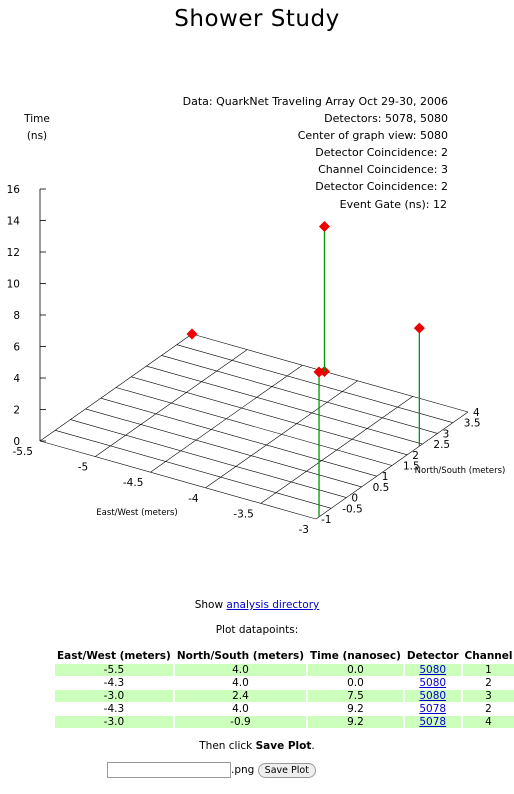 The image size is (514, 794). Describe the element at coordinates (243, 770) in the screenshot. I see `png-extension-label: .png` at that location.